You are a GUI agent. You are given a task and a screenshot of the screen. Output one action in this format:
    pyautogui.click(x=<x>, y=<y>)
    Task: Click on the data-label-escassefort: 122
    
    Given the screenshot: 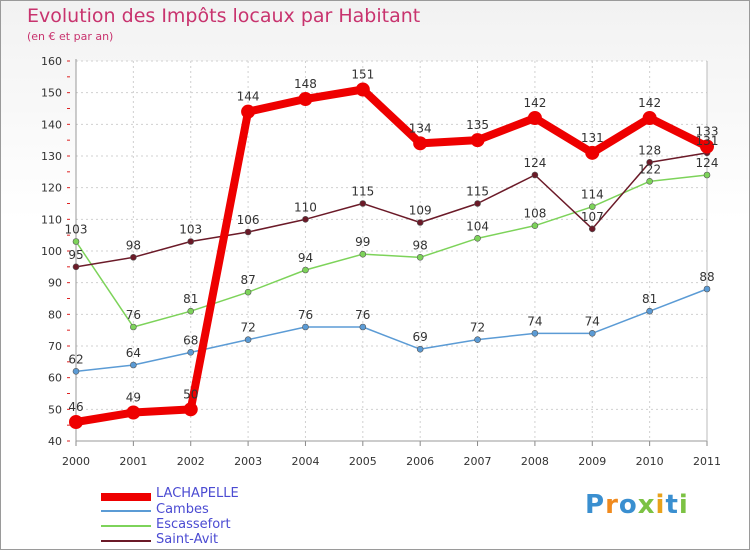 What is the action you would take?
    pyautogui.click(x=649, y=169)
    